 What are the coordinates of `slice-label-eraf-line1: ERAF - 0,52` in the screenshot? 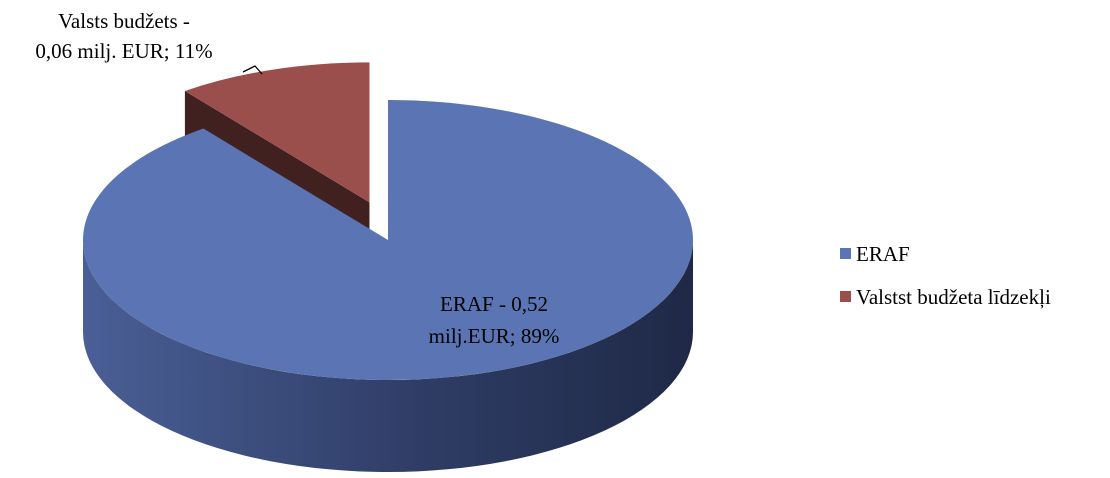 It's located at (494, 304).